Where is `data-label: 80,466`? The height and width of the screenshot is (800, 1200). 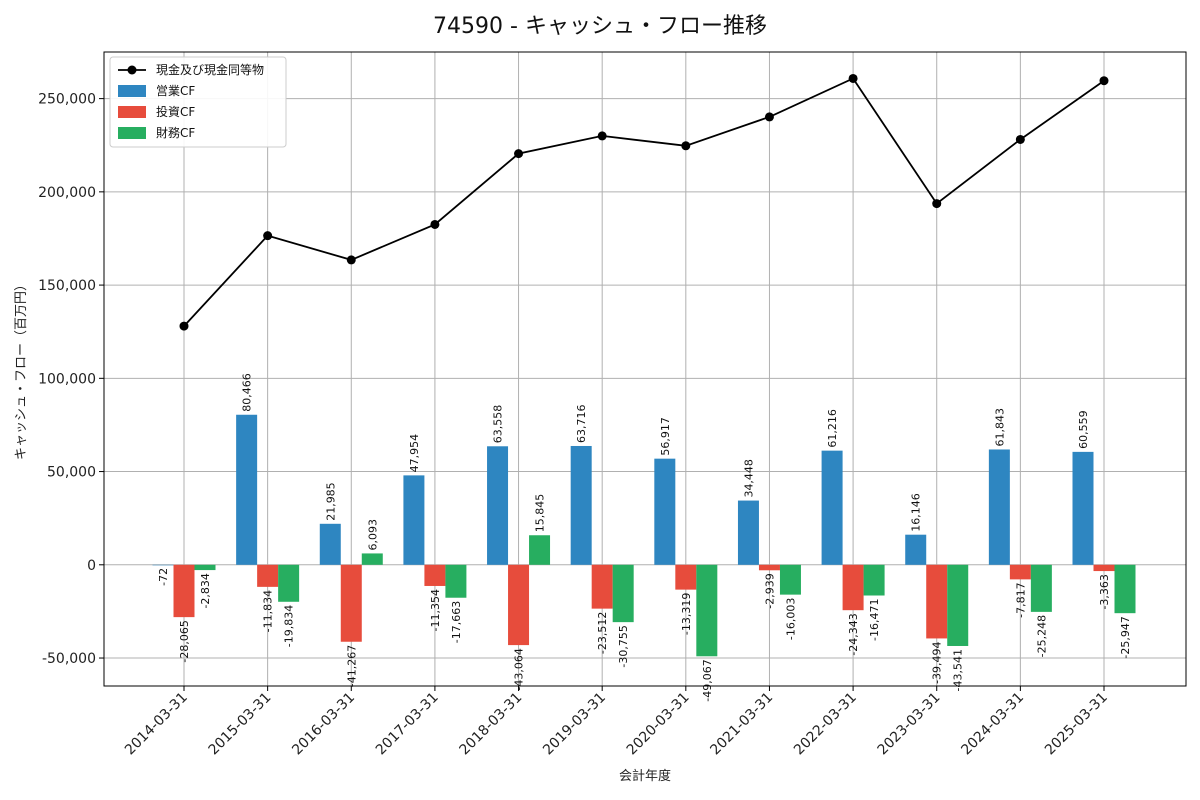
data-label: 80,466 is located at coordinates (247, 392).